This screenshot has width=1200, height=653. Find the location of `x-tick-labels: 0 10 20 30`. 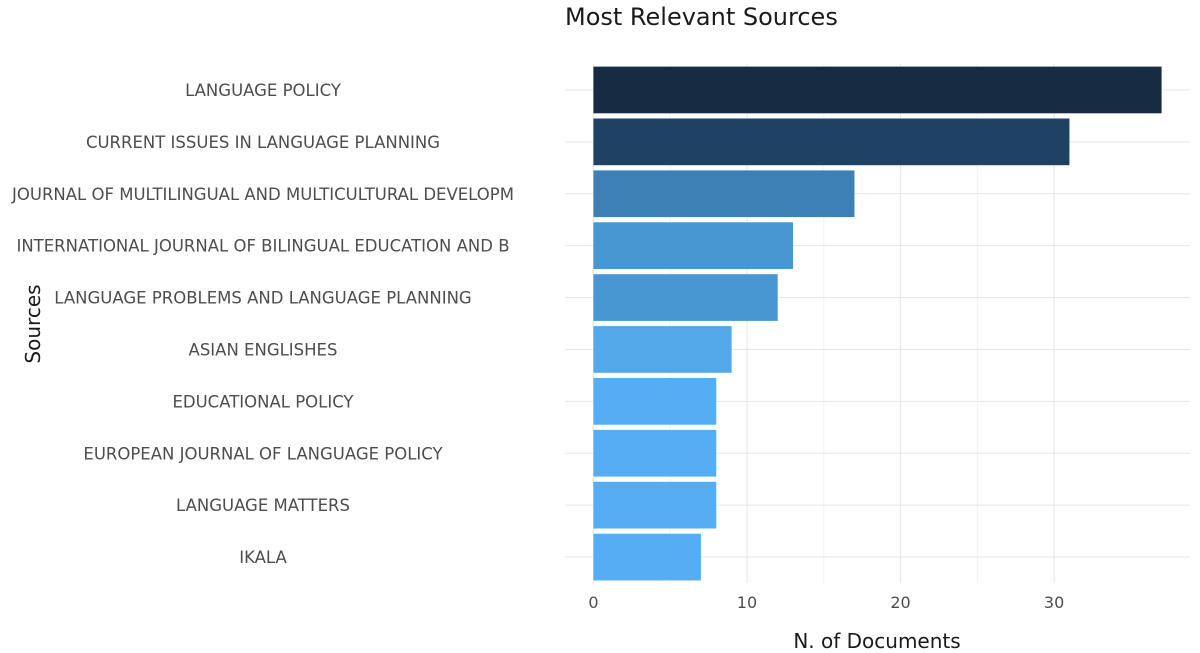

x-tick-labels: 0 10 20 30 is located at coordinates (826, 602).